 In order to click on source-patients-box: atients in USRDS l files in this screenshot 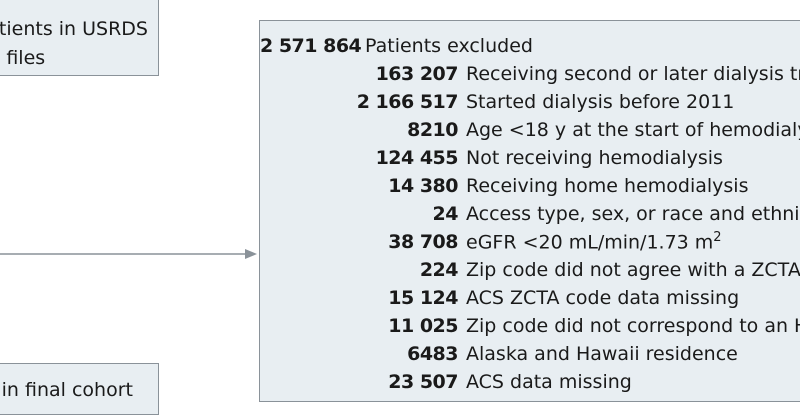, I will do `click(79, 38)`.